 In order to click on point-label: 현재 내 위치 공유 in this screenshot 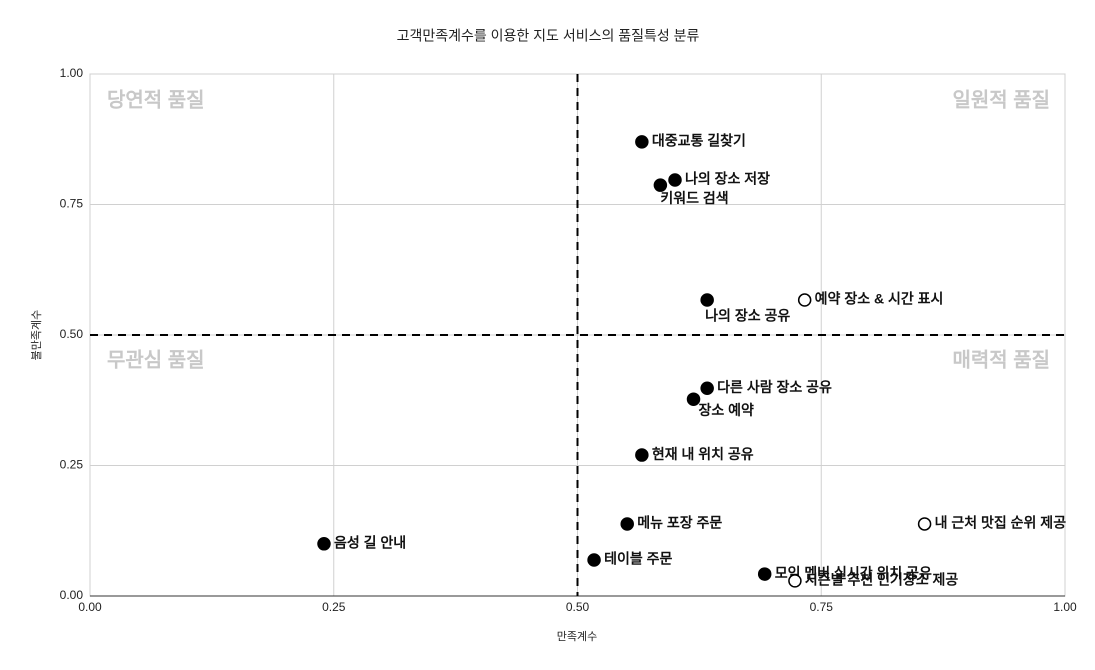, I will do `click(703, 454)`.